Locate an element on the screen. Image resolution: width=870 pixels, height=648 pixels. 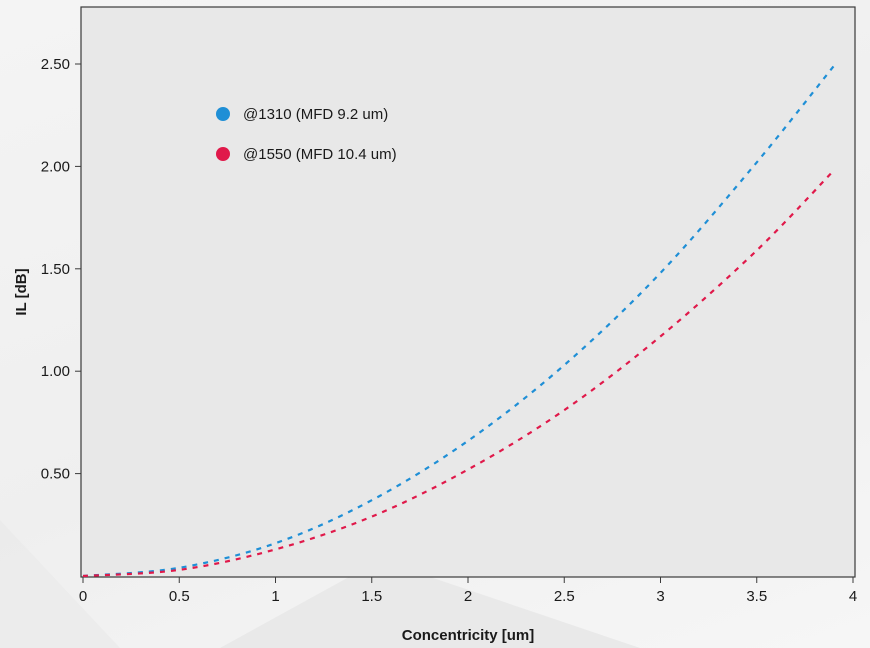
y-tick-label: 1.50 is located at coordinates (55, 269).